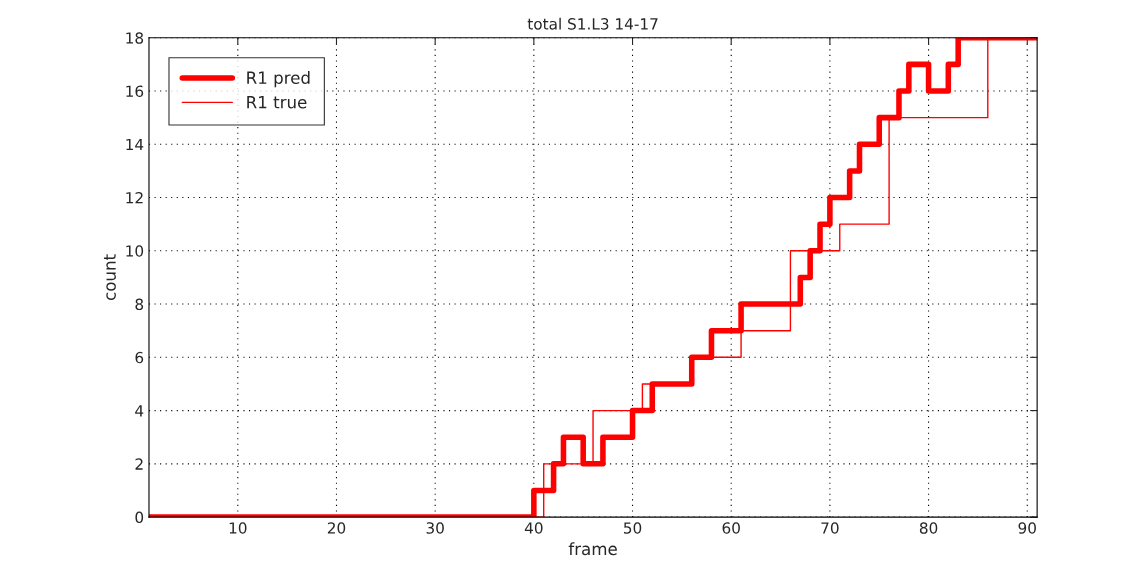 The image size is (1146, 581). Describe the element at coordinates (134, 198) in the screenshot. I see `y-tick-label: 12` at that location.